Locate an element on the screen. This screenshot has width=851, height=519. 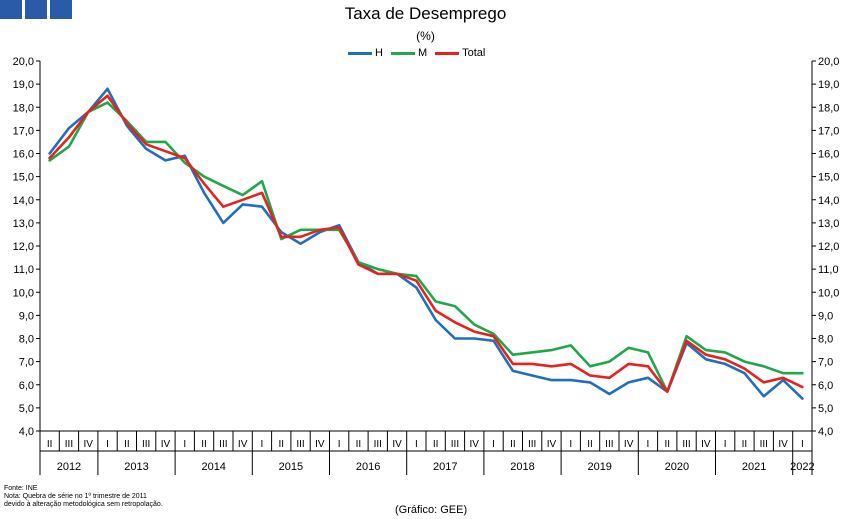
year-label: 2014 is located at coordinates (213, 467).